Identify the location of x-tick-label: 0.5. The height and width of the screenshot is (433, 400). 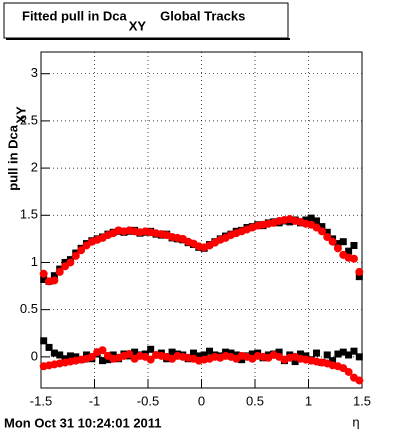
(255, 400).